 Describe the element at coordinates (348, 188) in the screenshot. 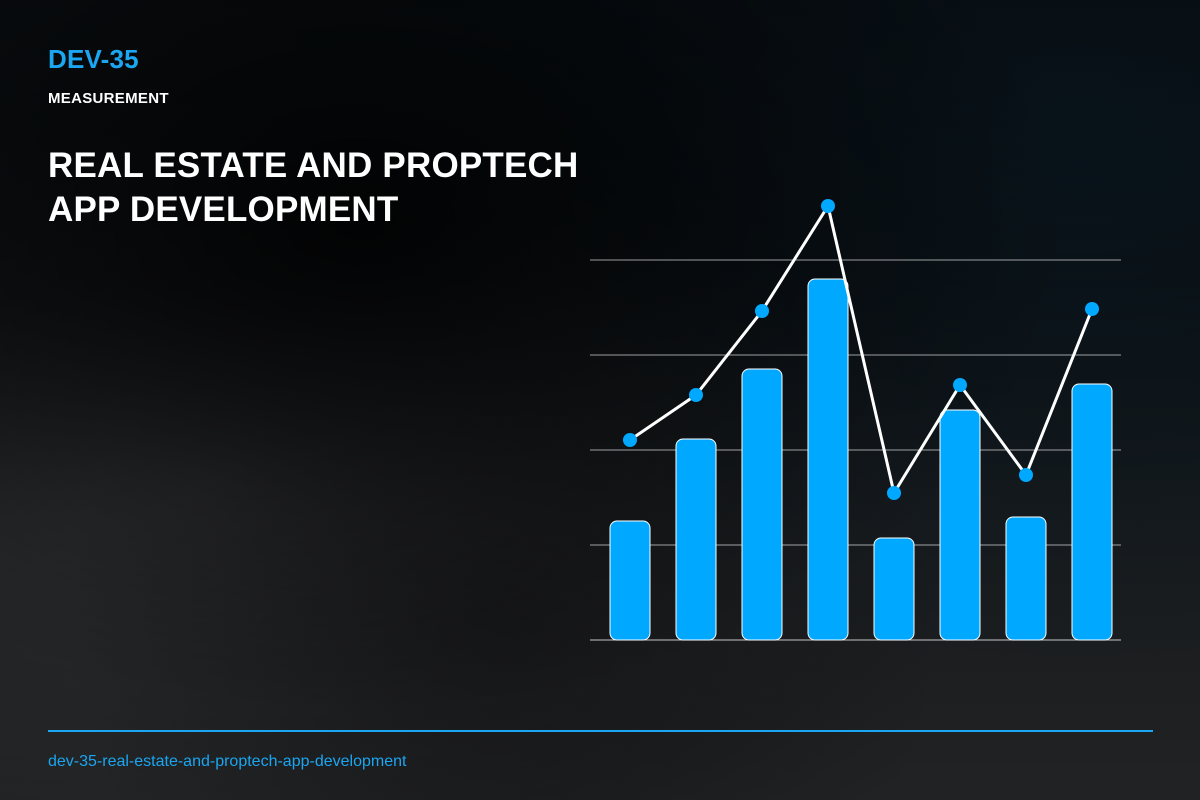

I see `page-title: REAL ESTATE AND PROPTECH APP DEVELOPMENT` at that location.